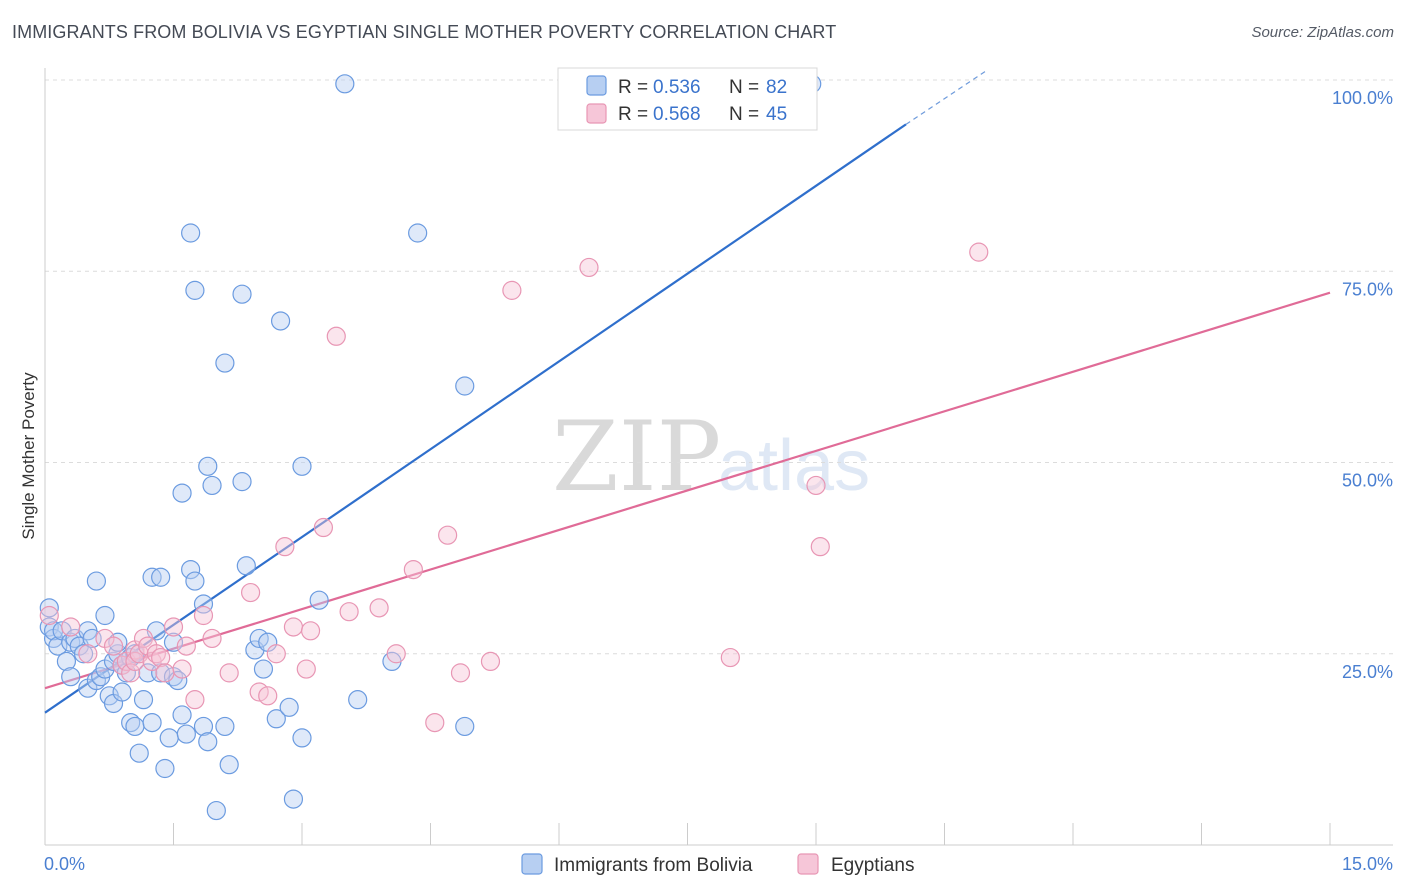 This screenshot has width=1406, height=892. Describe the element at coordinates (872, 865) in the screenshot. I see `bottom-legend-label-egyptians: Egyptians` at that location.